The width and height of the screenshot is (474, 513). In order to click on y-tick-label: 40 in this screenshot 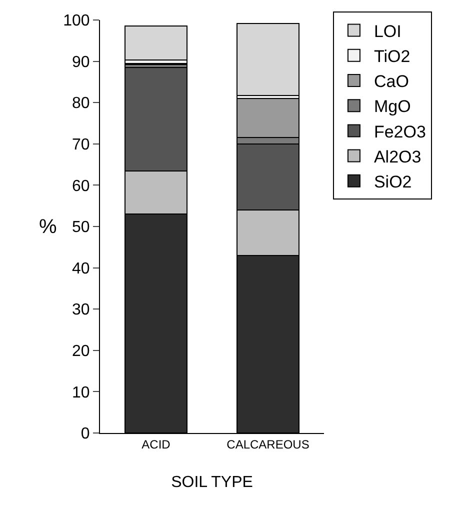, I will do `click(81, 269)`.